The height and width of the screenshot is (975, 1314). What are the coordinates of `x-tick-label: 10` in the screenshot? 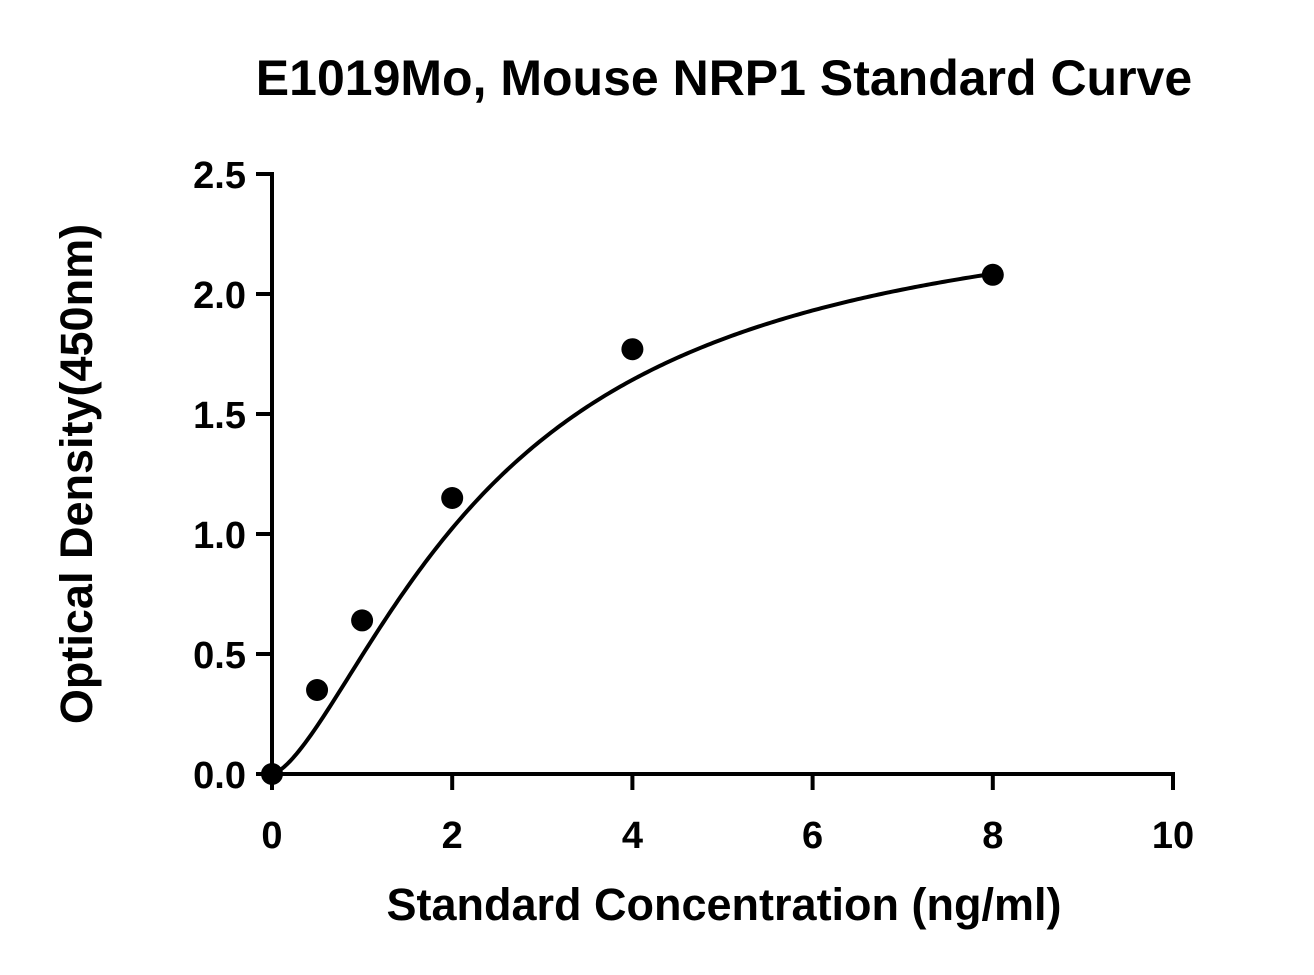 It's located at (1173, 836).